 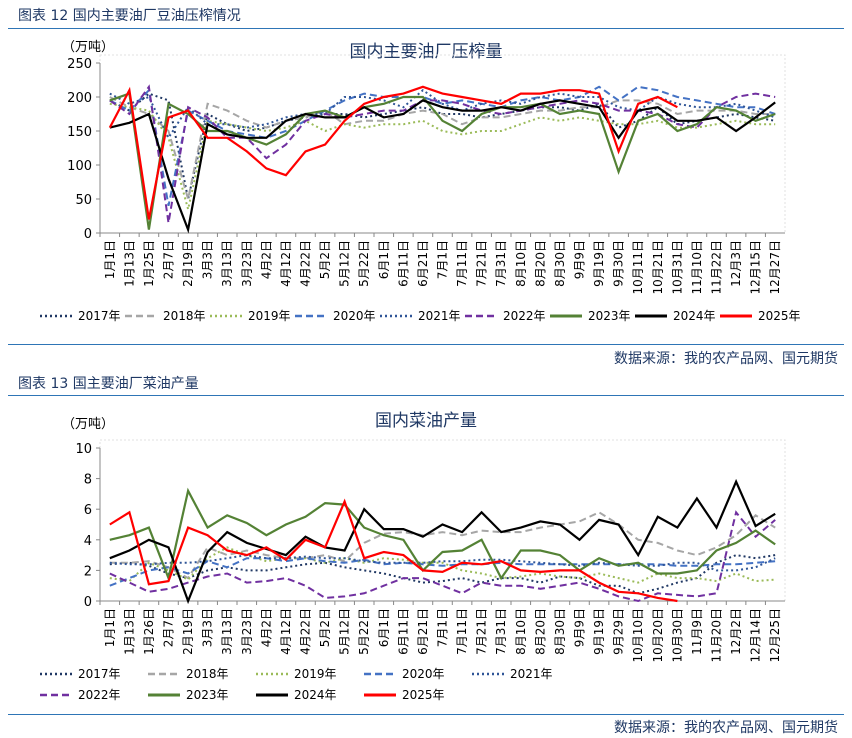 I want to click on y-tick-label: 100, so click(x=79, y=166).